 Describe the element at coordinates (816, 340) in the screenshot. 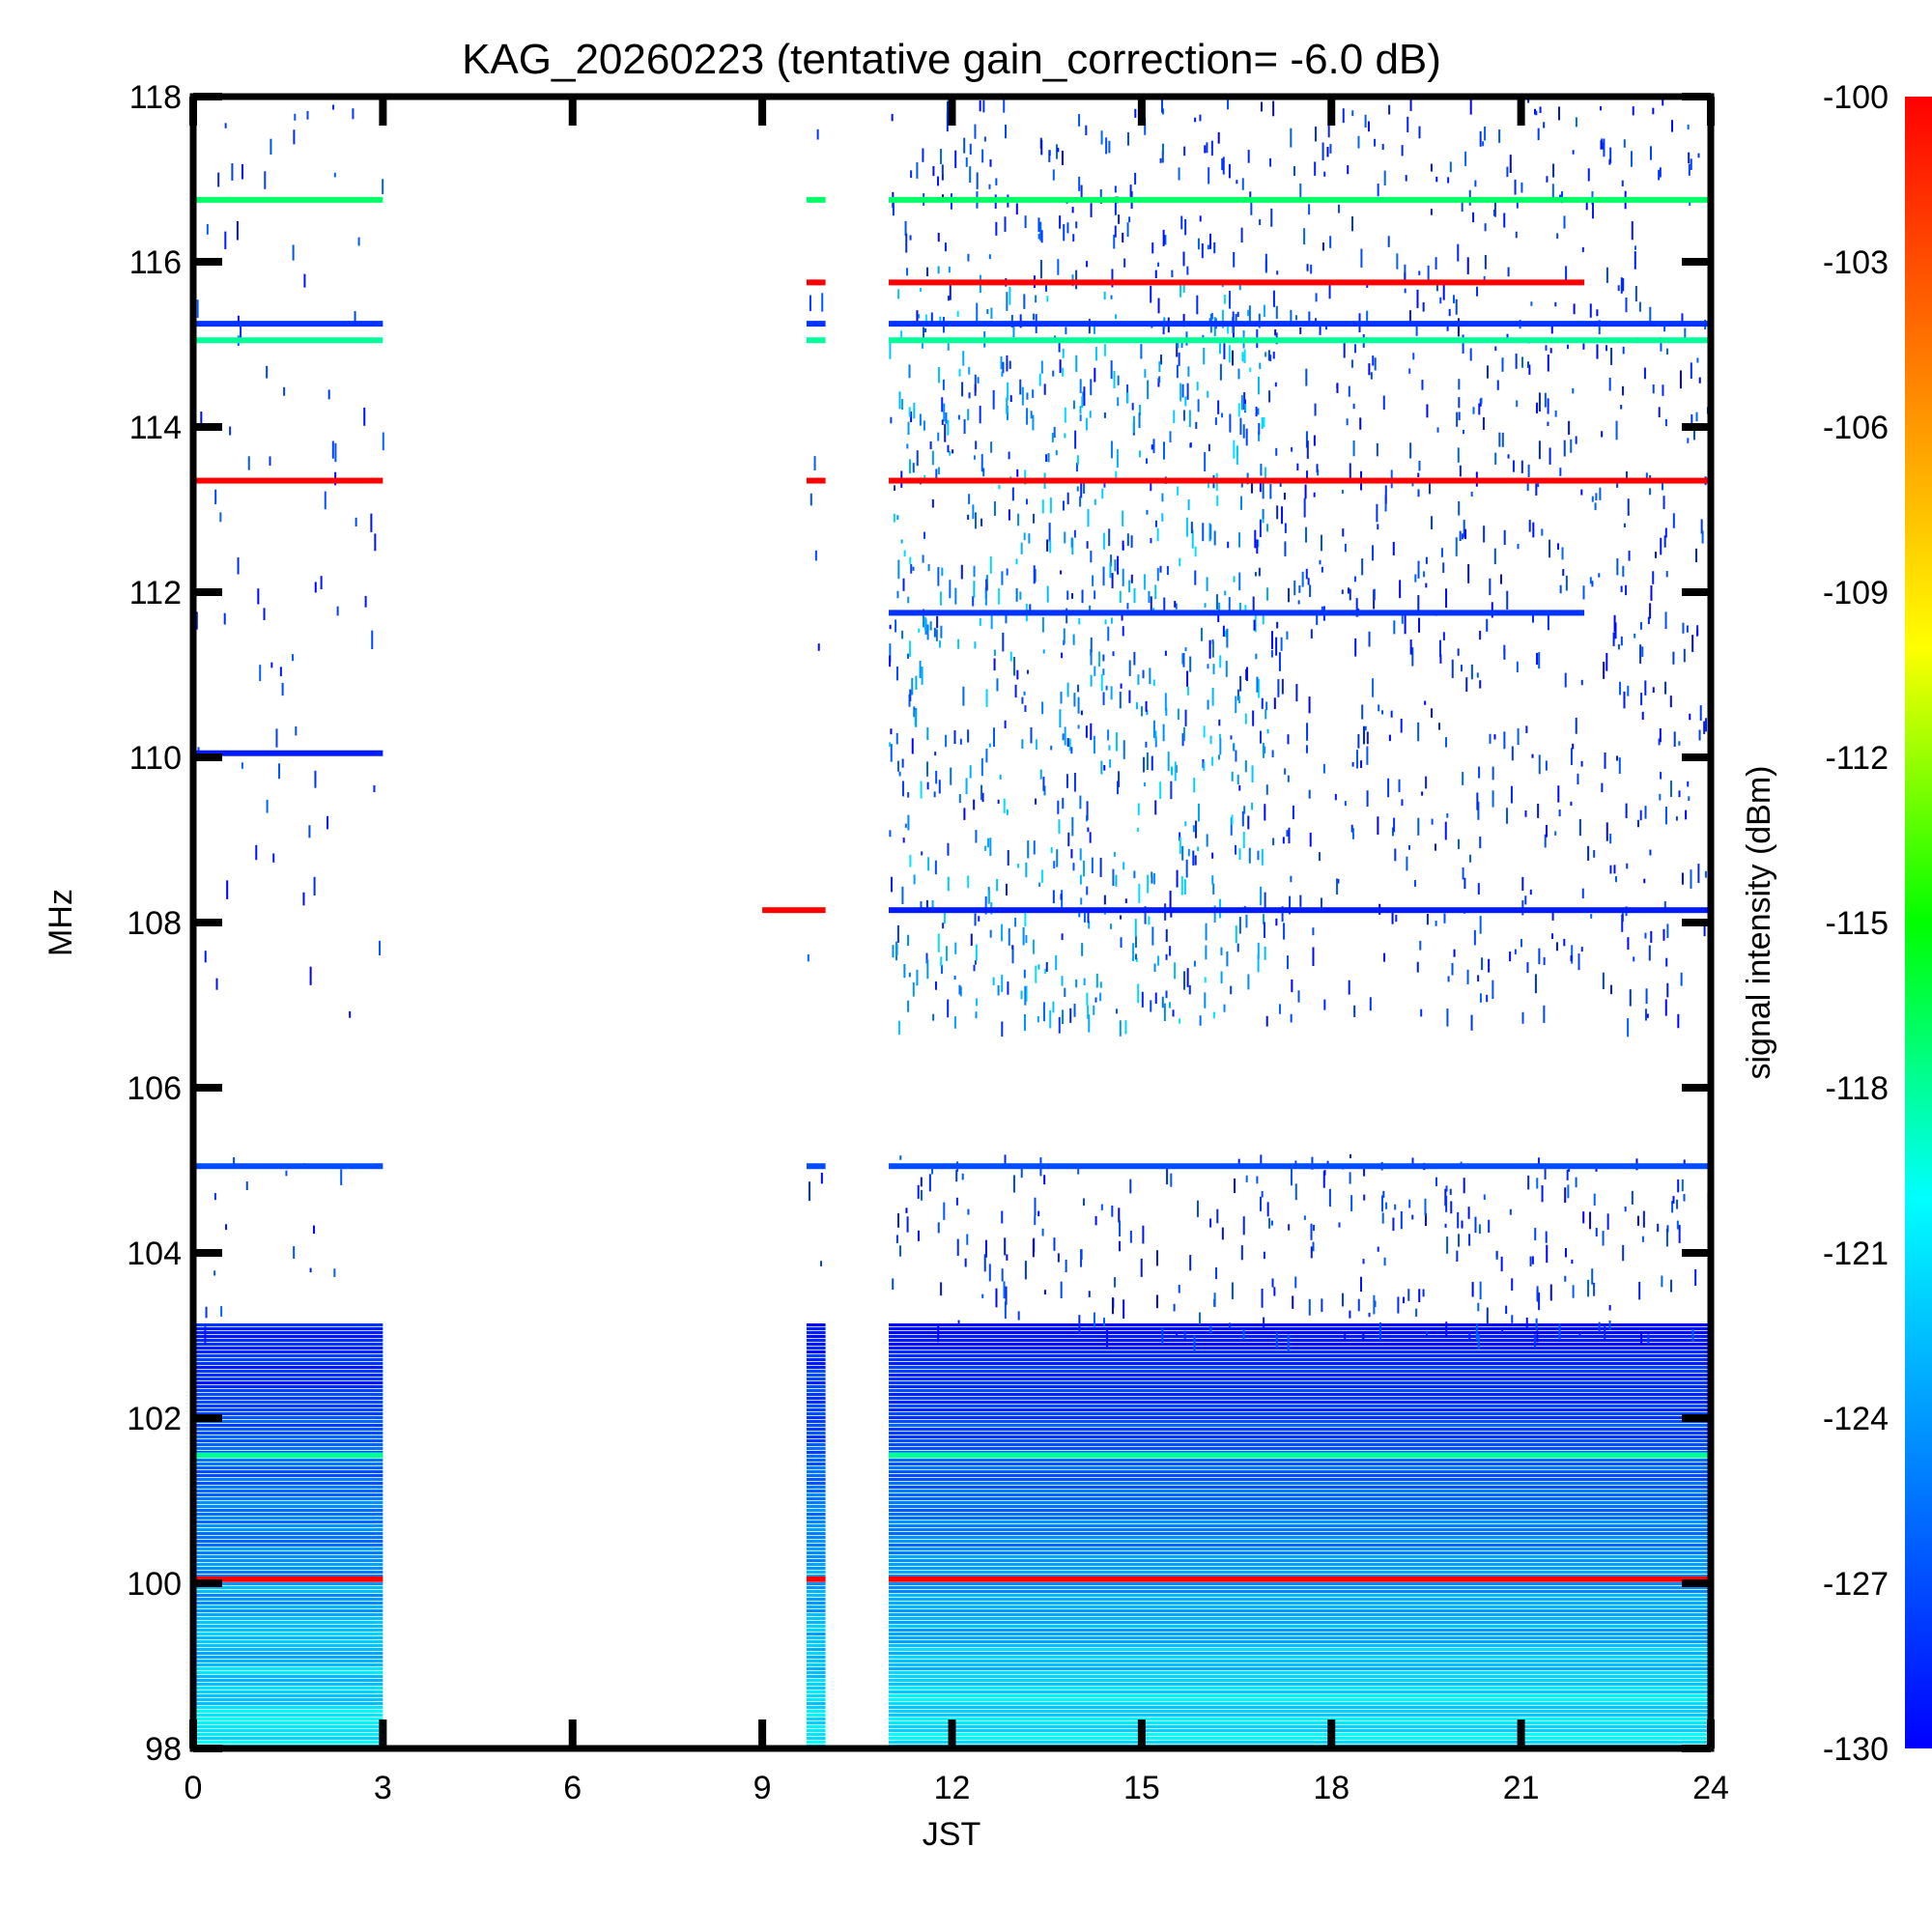

I see `carrier-line-115.05mhz` at that location.